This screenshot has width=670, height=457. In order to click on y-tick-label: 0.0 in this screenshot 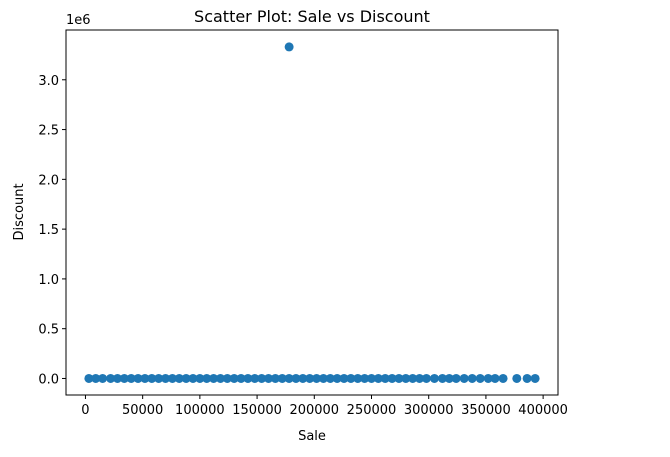, I will do `click(48, 379)`.